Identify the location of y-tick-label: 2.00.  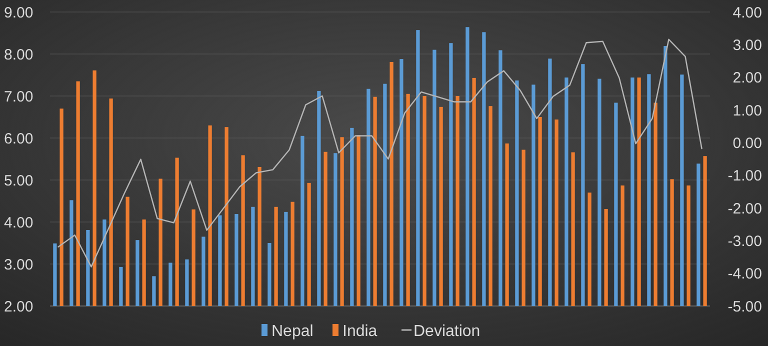
(19, 307).